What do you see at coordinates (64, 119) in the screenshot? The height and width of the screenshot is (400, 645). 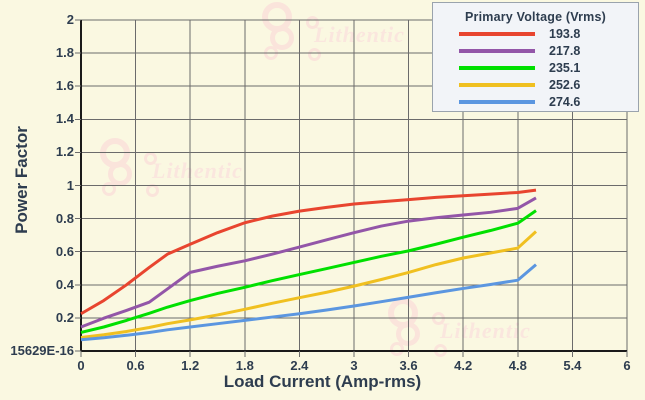 I see `y-tick-label: 1.4` at bounding box center [64, 119].